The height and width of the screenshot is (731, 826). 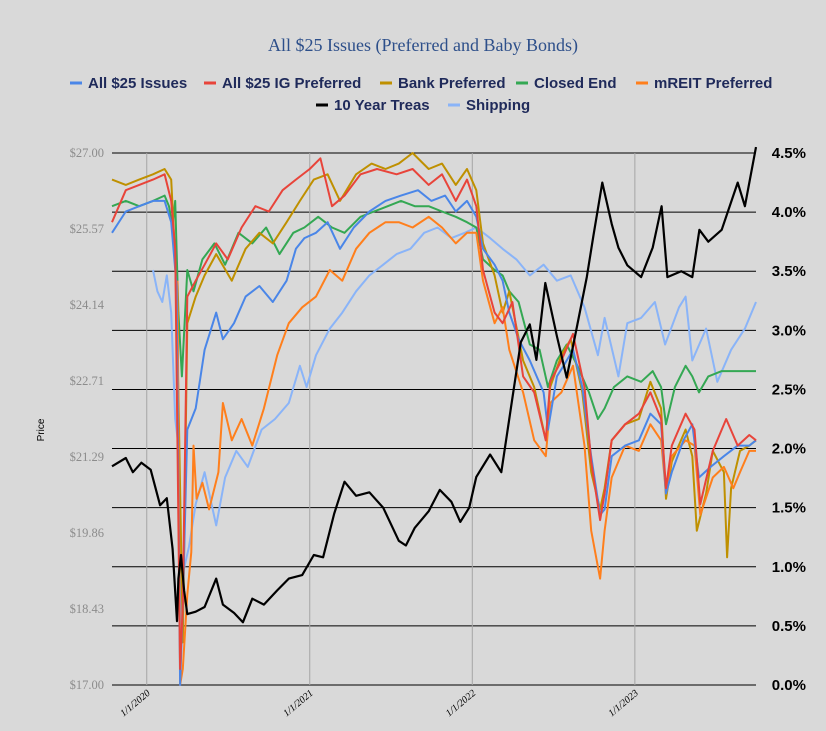 I want to click on legend-label: Bank Preferred, so click(x=452, y=83).